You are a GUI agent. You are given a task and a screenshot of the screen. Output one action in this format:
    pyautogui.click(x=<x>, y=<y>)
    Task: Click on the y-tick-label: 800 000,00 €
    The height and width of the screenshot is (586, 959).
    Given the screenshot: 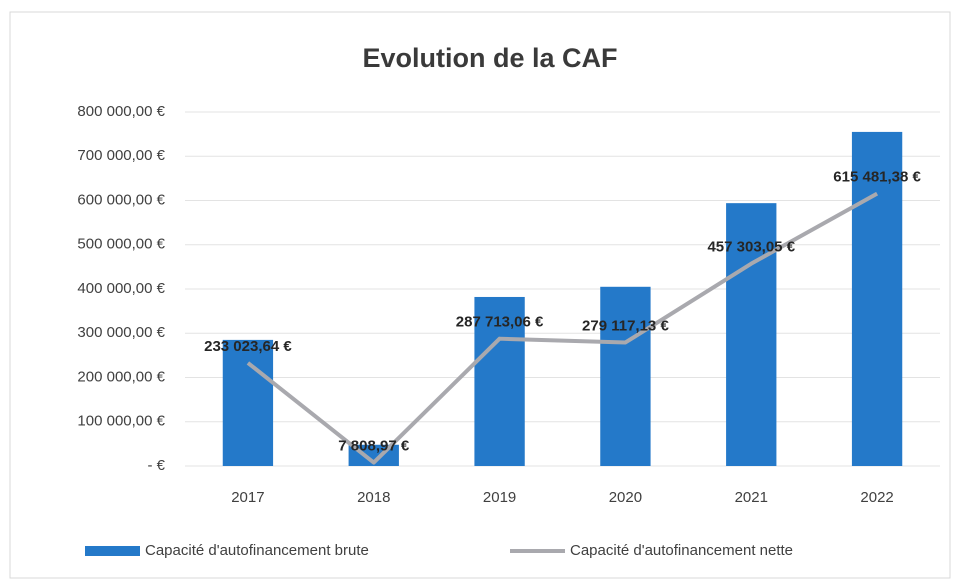 What is the action you would take?
    pyautogui.click(x=121, y=111)
    